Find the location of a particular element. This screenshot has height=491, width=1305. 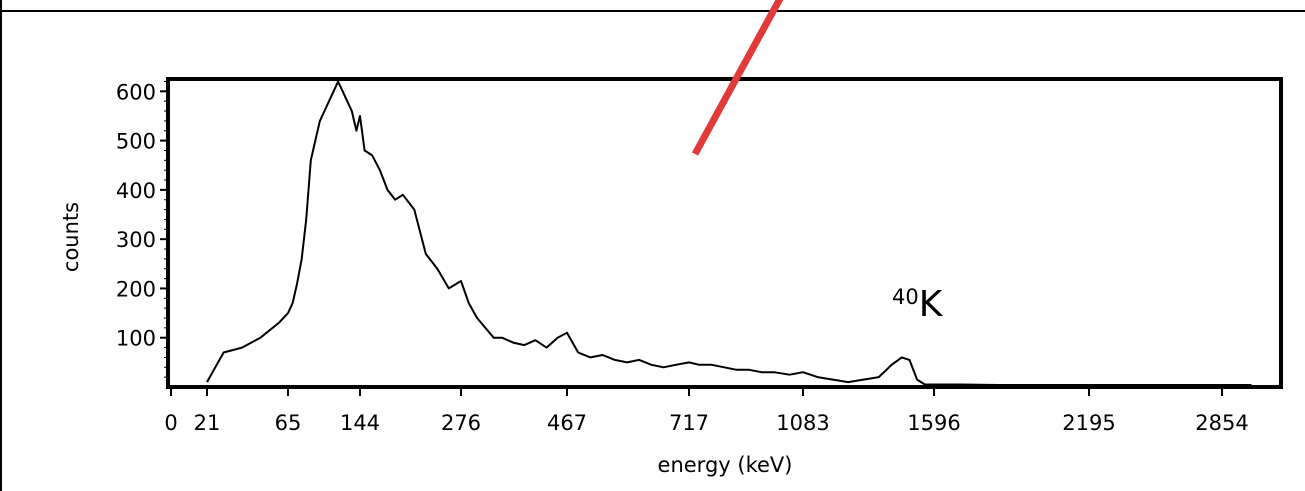

y-tick-label: 400 is located at coordinates (136, 191).